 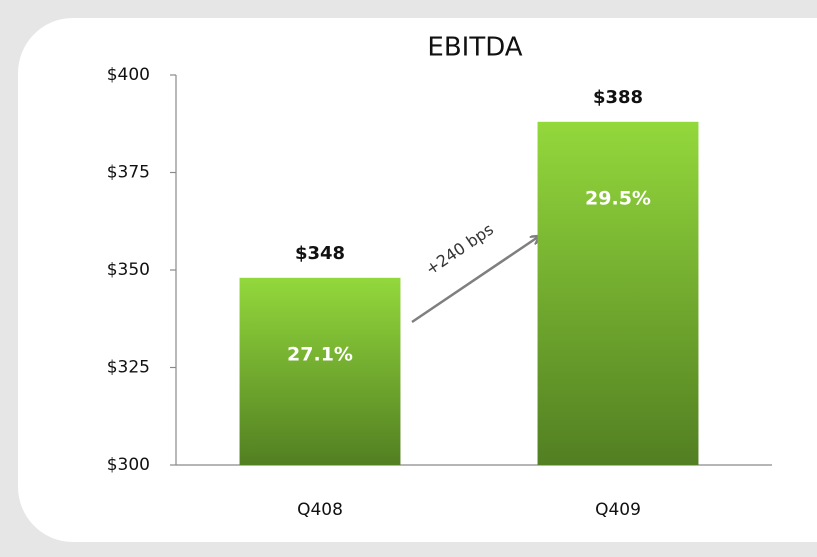 I want to click on value-label: $348, so click(x=320, y=253).